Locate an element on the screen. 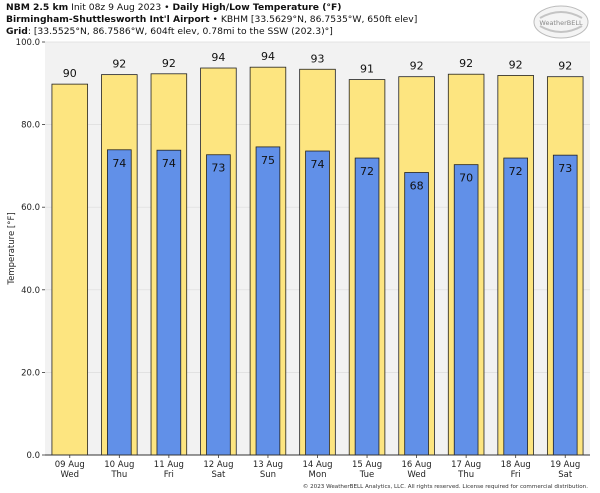  init-time: Init 08z 9 Aug 2023 is located at coordinates (116, 7).